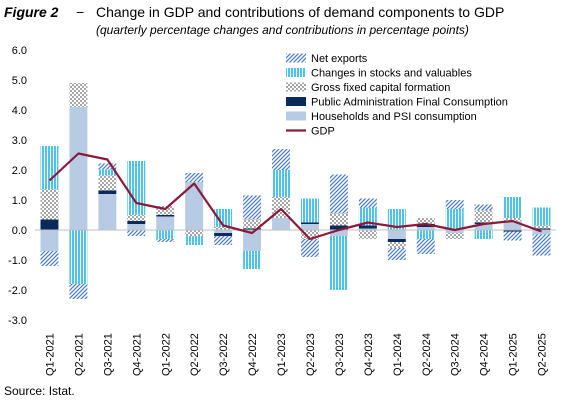 This screenshot has width=569, height=411. What do you see at coordinates (19, 201) in the screenshot?
I see `y-tick-label: 1.0` at bounding box center [19, 201].